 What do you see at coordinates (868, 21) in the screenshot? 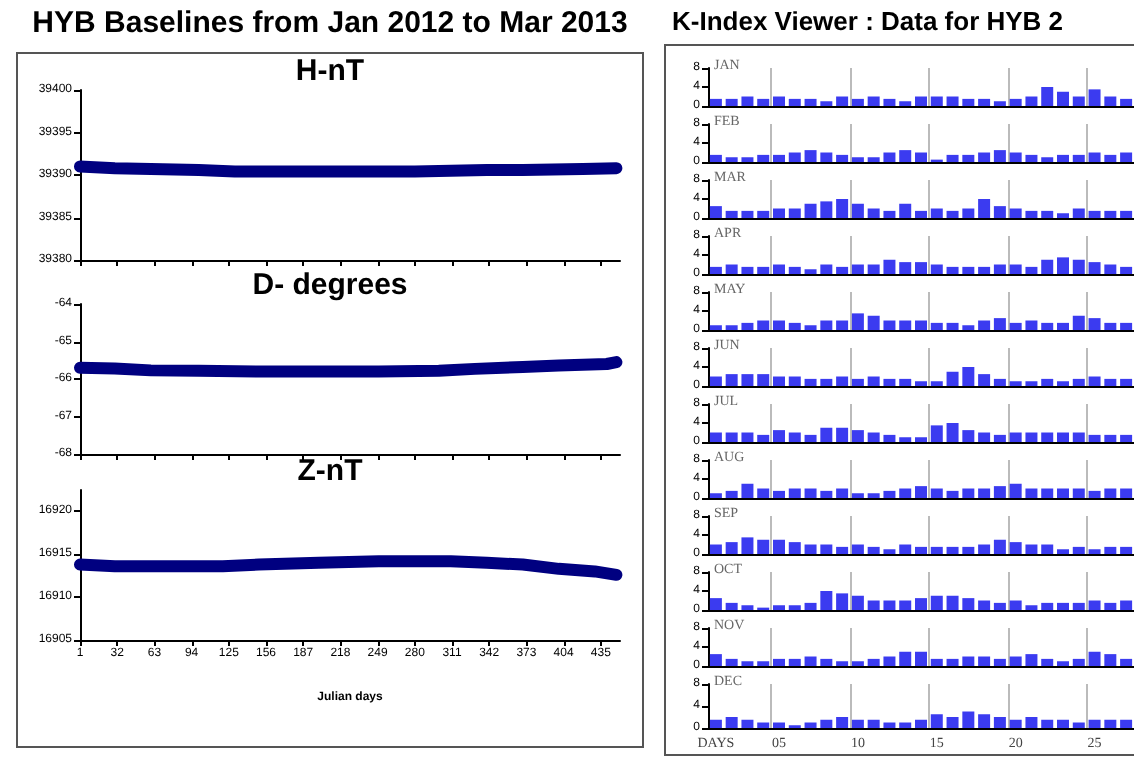
I see `text: K-Index Viewer : Data for HYB 2` at bounding box center [868, 21].